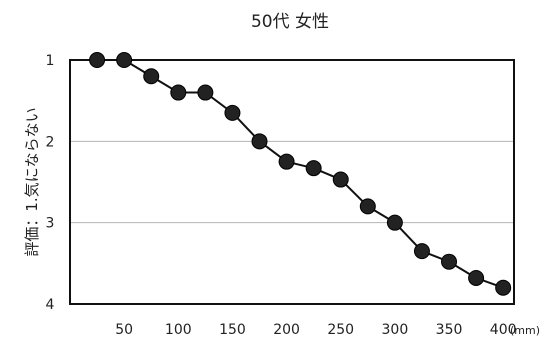  Describe the element at coordinates (50, 142) in the screenshot. I see `y-tick-label-2: 2` at that location.